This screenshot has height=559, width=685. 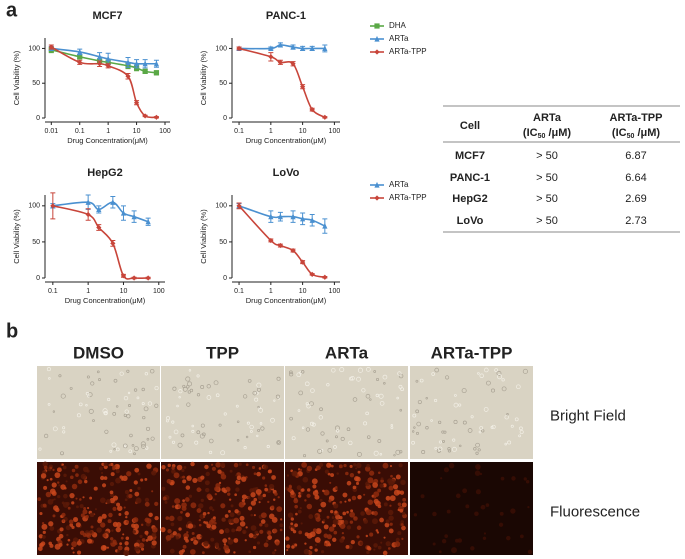 I want to click on table-cell: 2.69, so click(x=635, y=199).